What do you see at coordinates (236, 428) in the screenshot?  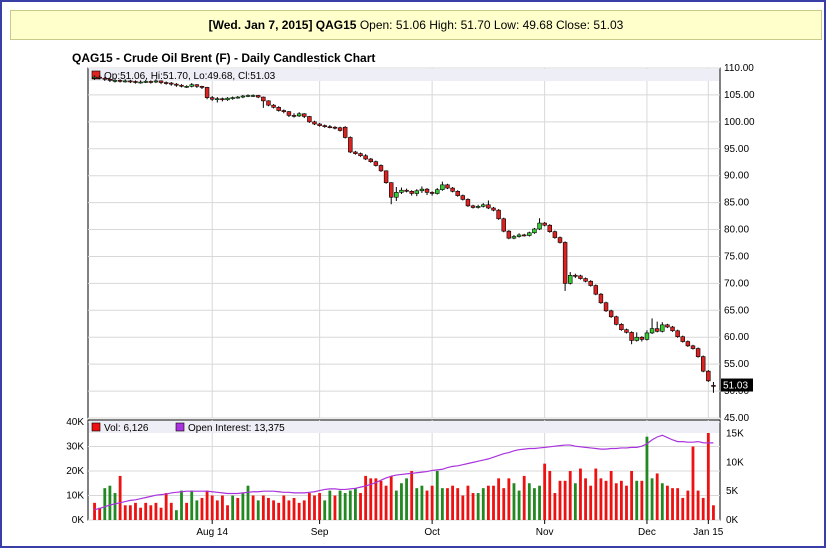 I see `oi-legend-text: Open Interest: 13,375` at bounding box center [236, 428].